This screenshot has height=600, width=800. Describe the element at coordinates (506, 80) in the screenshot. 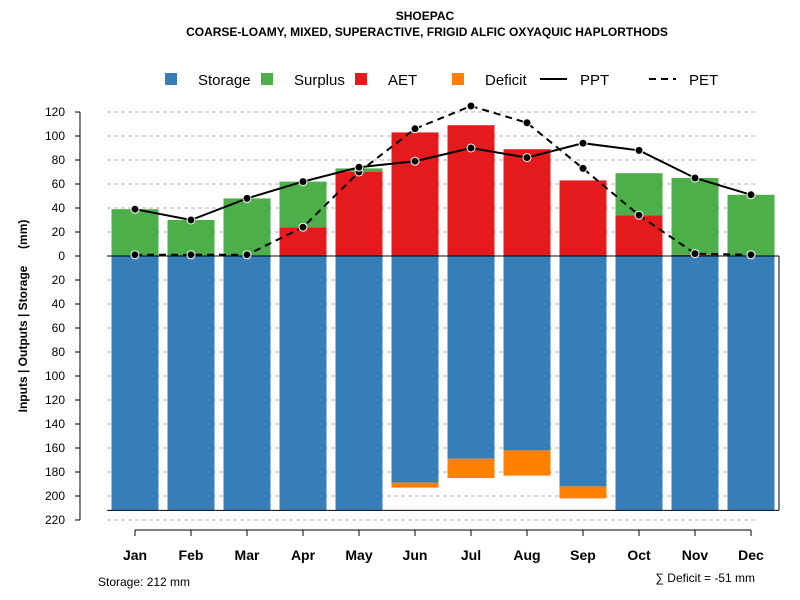

I see `legend-label-deficit: Deficit` at that location.